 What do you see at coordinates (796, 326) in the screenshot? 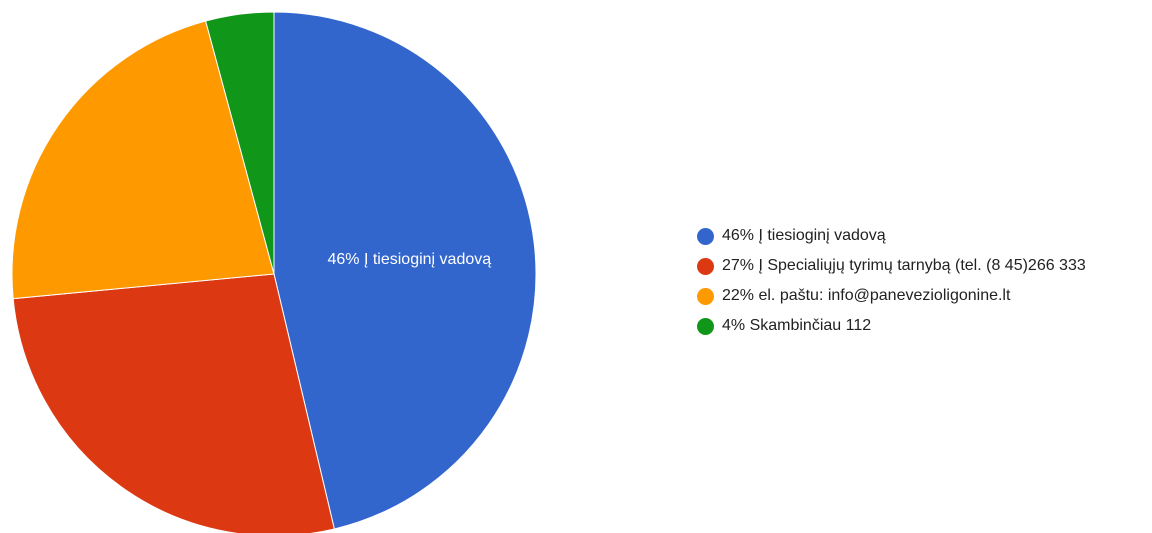
I see `legend-label: 4% Skambinčiau 112` at bounding box center [796, 326].